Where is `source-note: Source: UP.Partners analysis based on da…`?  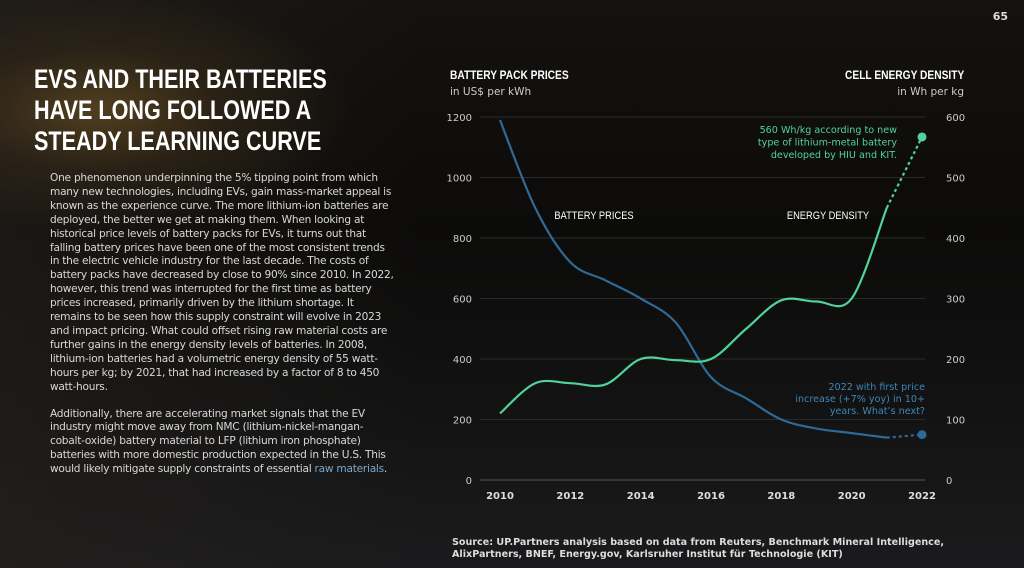 source-note: Source: UP.Partners analysis based on da… is located at coordinates (698, 548).